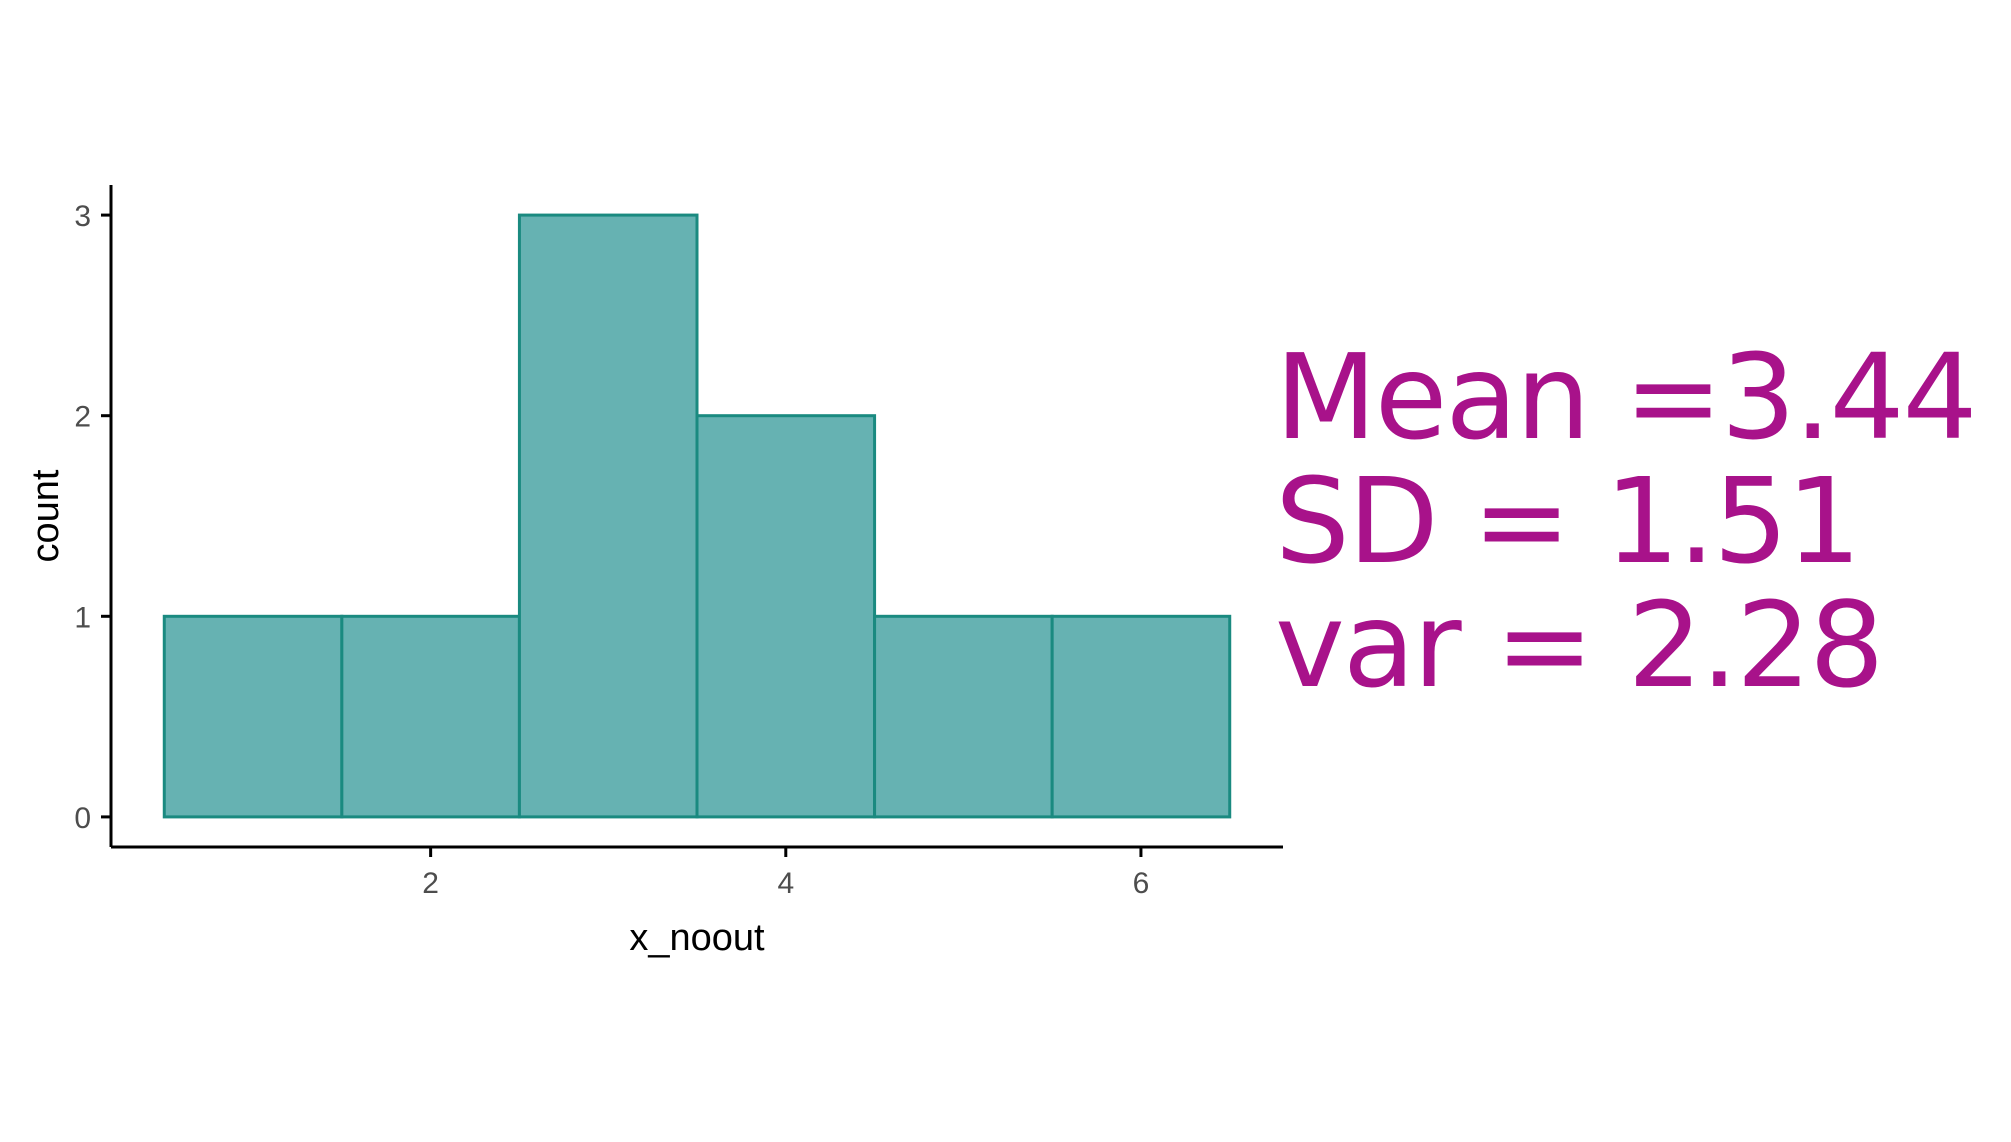 The width and height of the screenshot is (2011, 1142). I want to click on x-tick-label: 2, so click(430, 883).